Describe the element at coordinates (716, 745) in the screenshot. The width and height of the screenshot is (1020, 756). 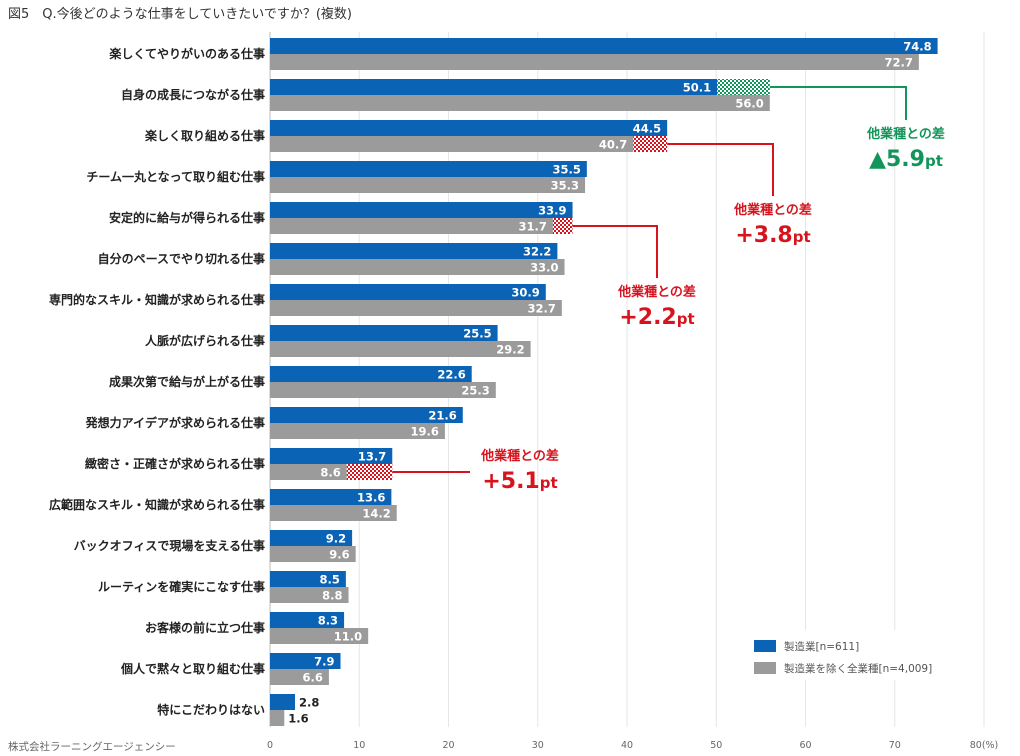
I see `x-tick-label: 50` at that location.